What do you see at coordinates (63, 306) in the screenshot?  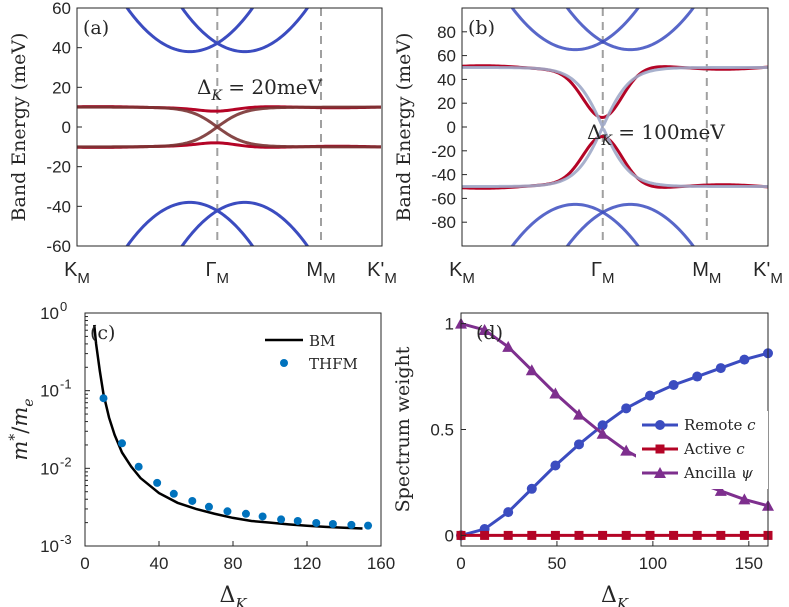 I see `y-tick-exp: 0` at bounding box center [63, 306].